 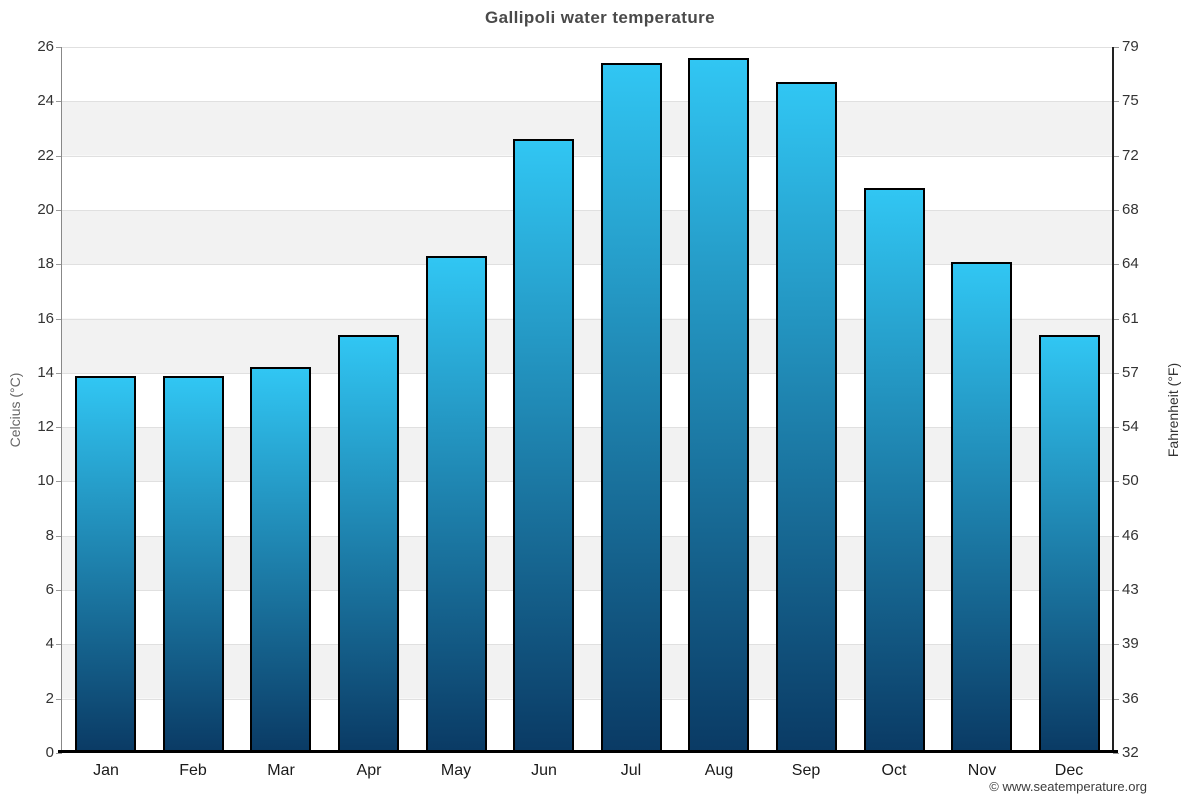 I want to click on y2-axis-tick-label: 43, so click(x=1130, y=589).